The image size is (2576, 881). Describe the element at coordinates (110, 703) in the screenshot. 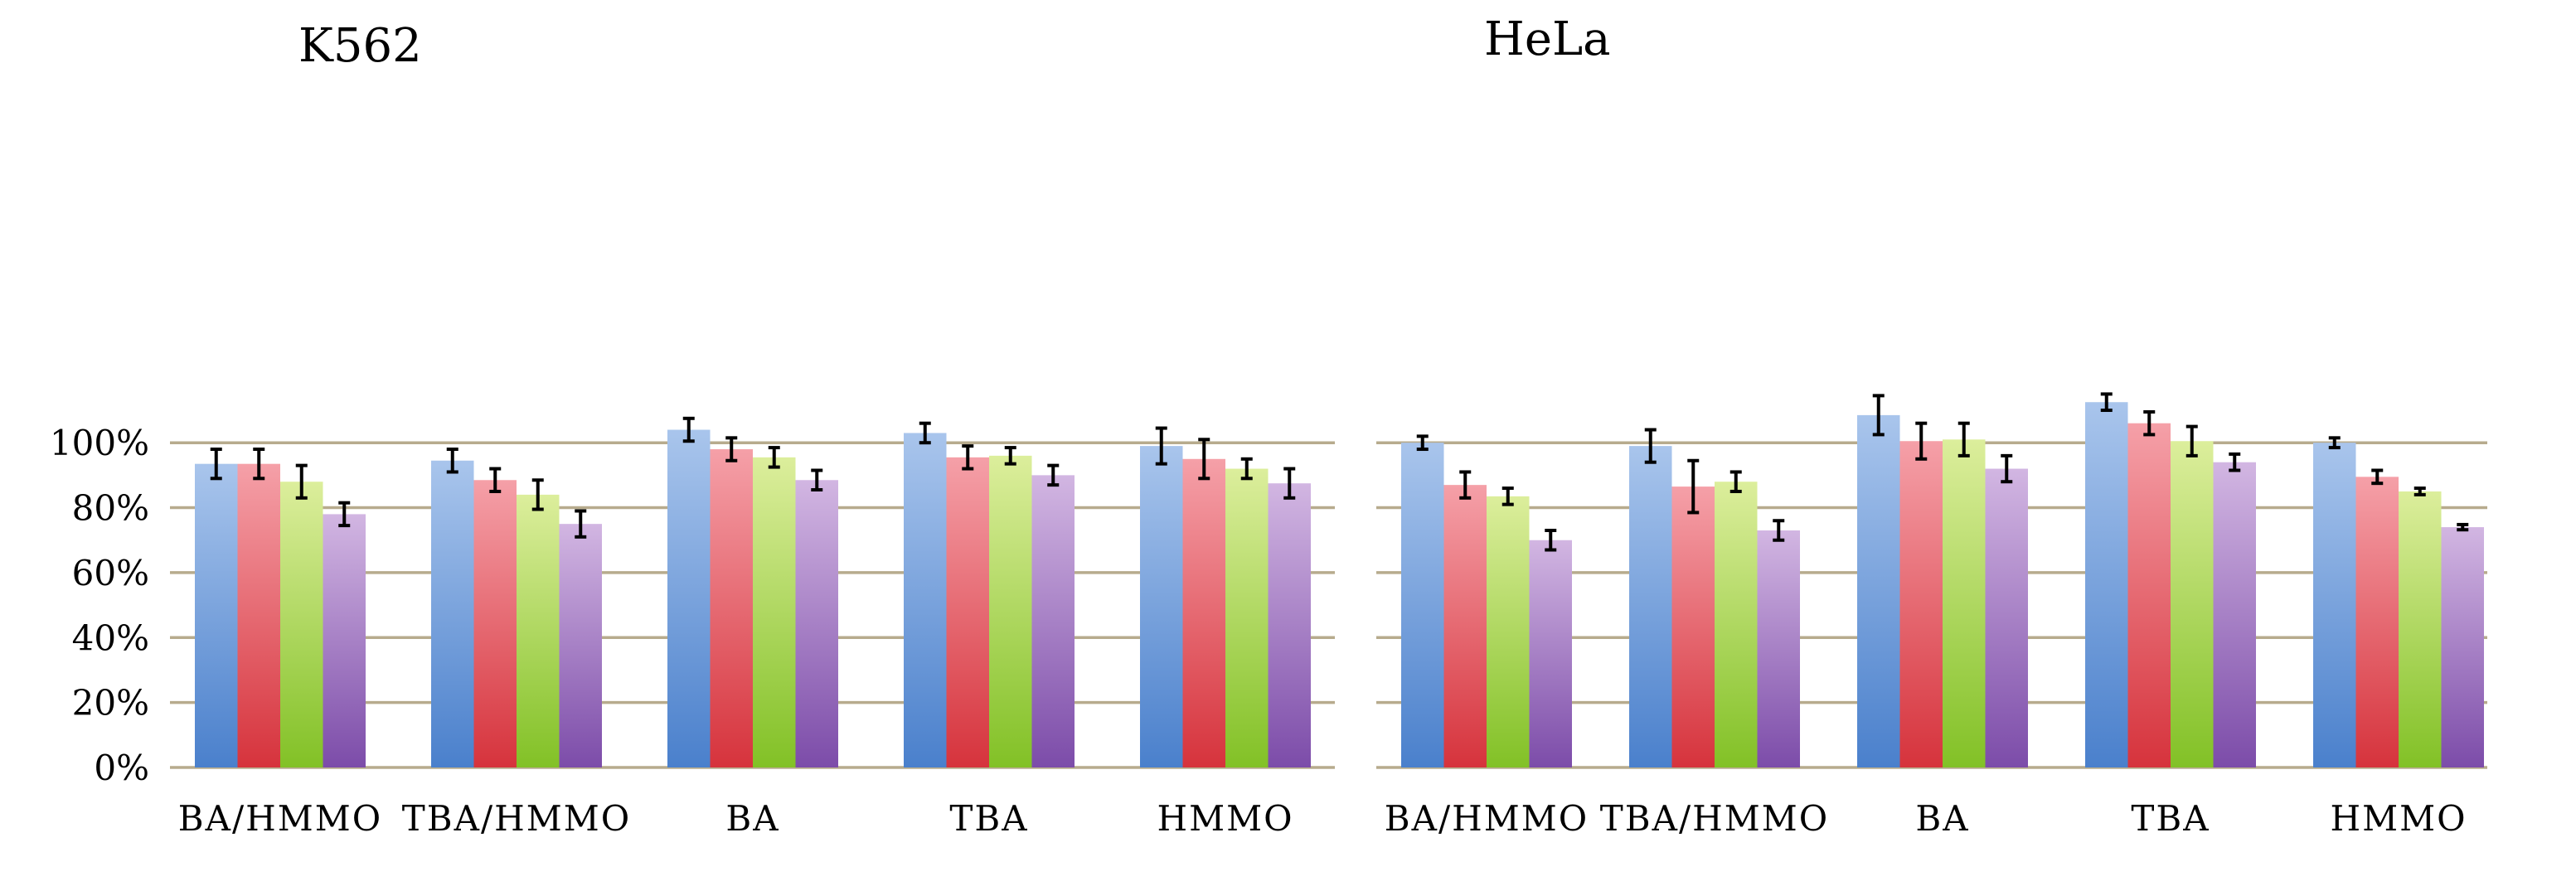

I see `y-tick-label: 20%` at that location.